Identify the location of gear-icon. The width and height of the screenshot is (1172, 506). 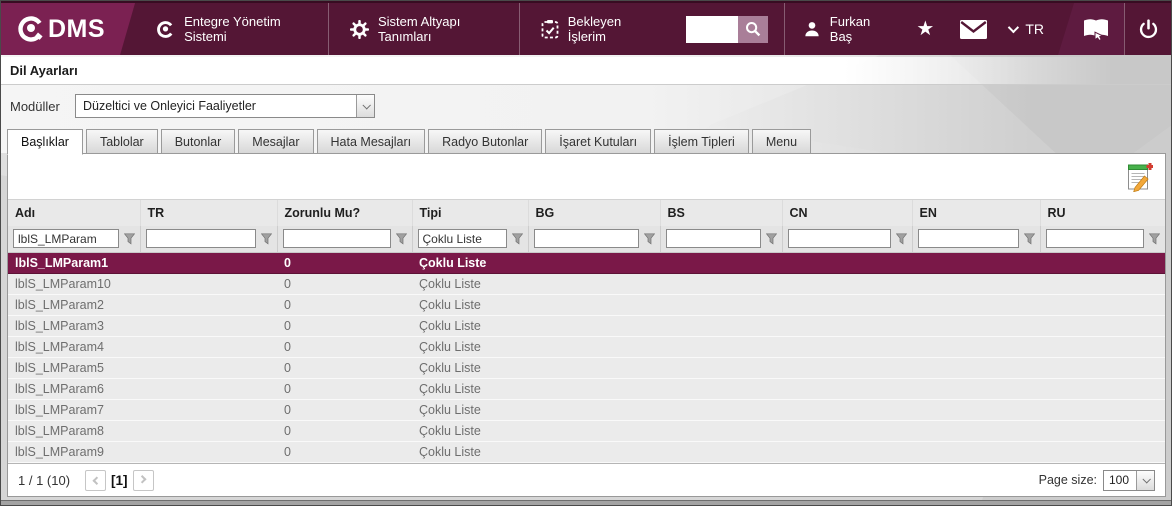
(359, 29).